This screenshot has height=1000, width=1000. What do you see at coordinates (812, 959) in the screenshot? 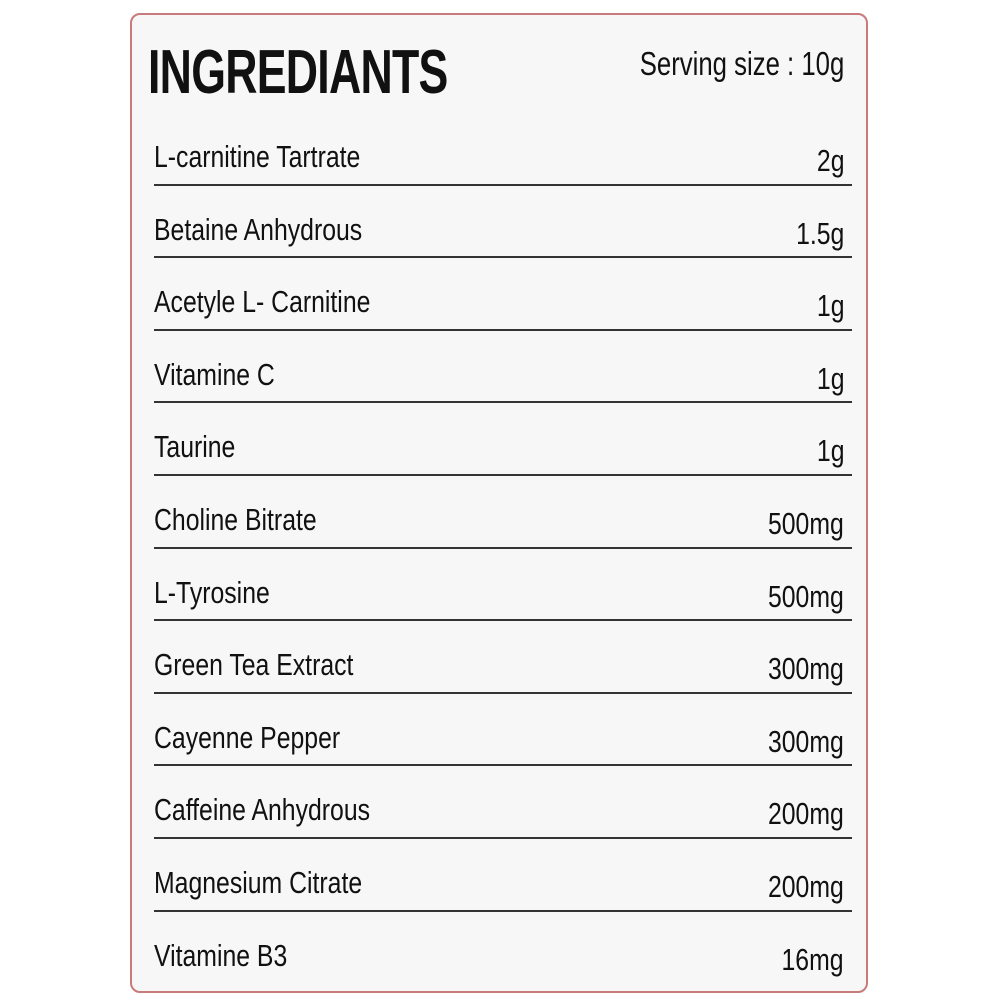
I see `ingredient-amount: 16mg` at bounding box center [812, 959].